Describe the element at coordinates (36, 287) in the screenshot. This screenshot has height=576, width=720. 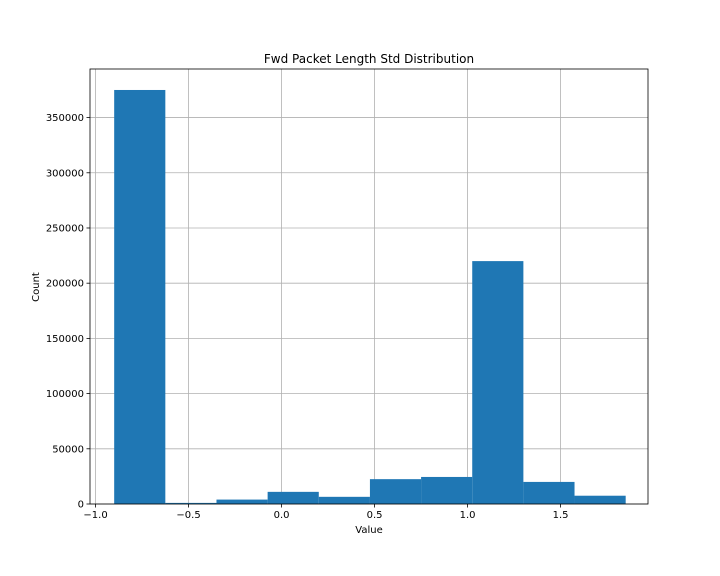
I see `y-axis-label: Count` at that location.